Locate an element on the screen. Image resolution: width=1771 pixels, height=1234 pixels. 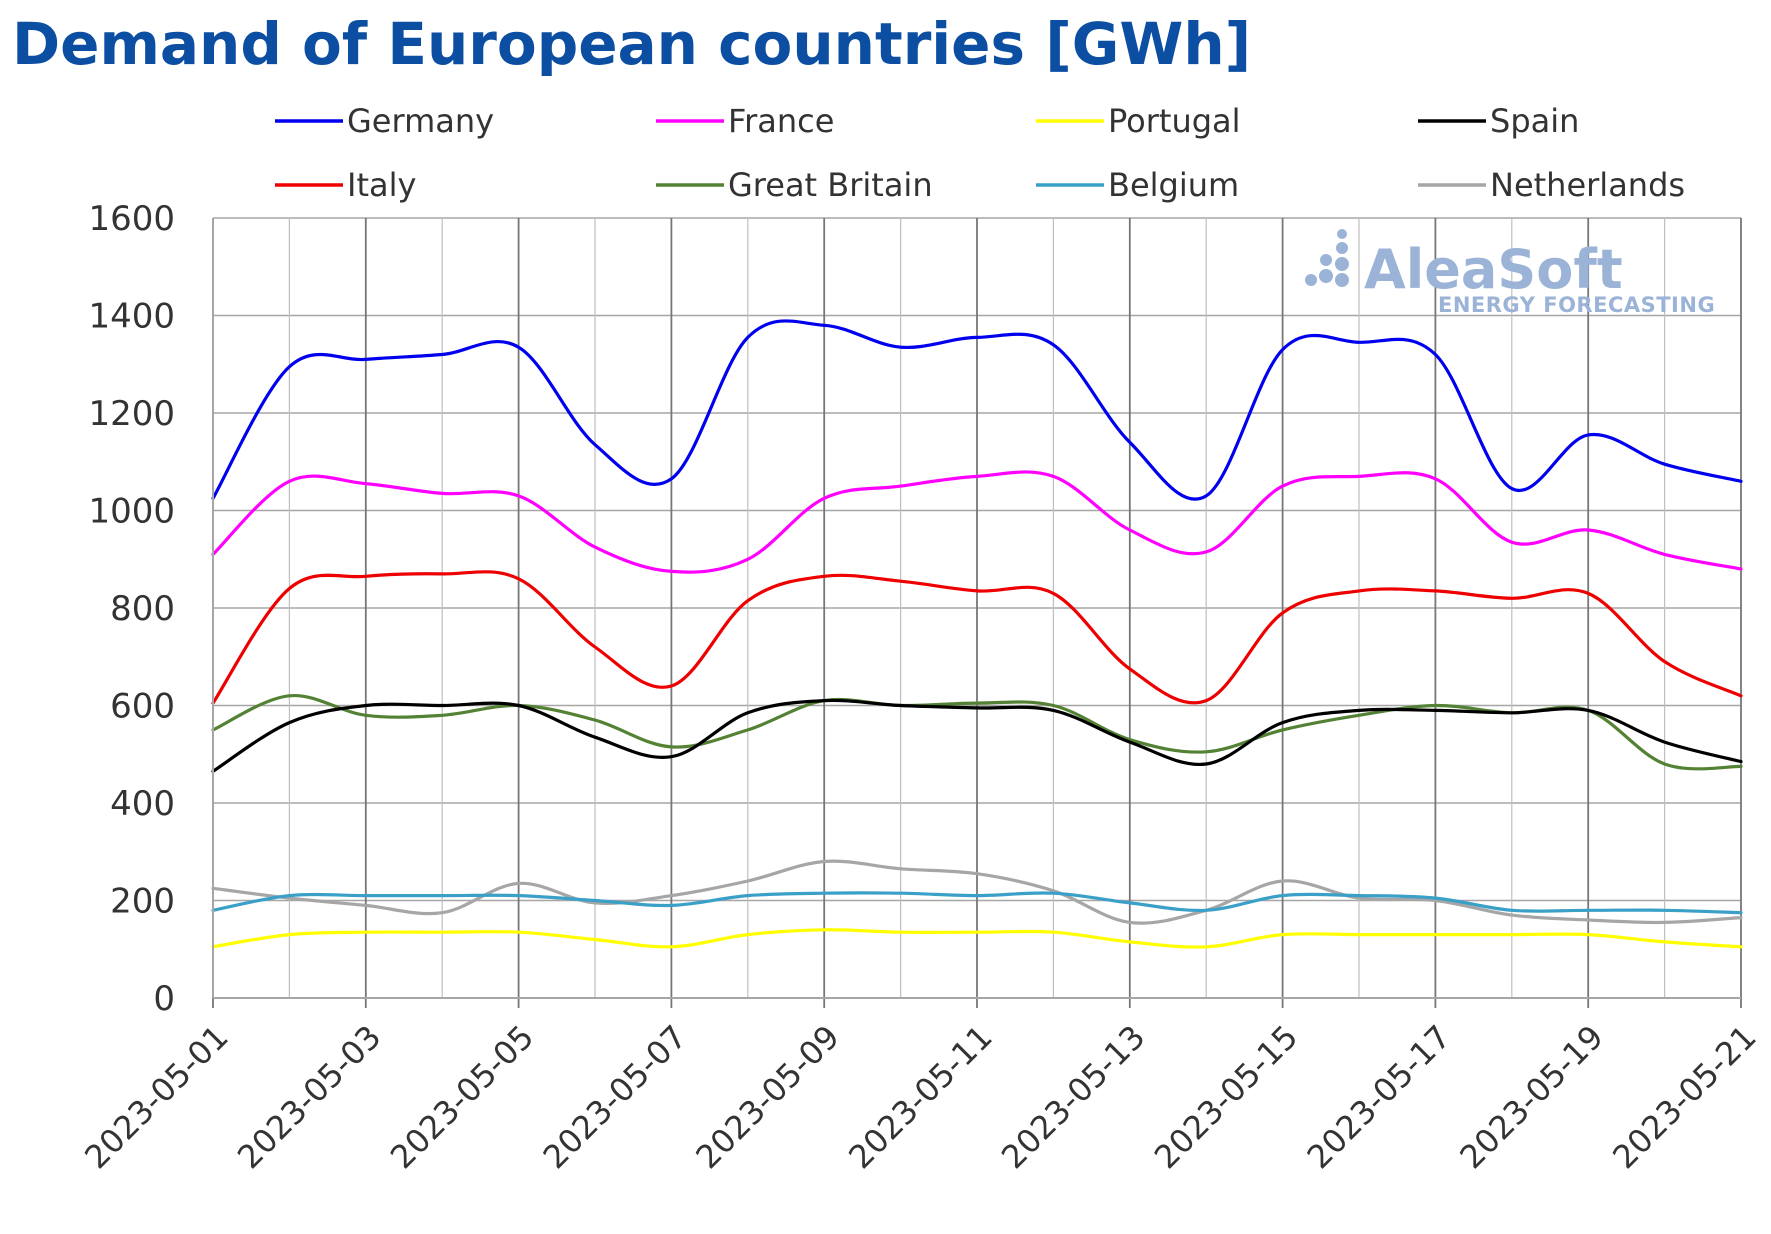
x-tick-label: 2023-05-21 is located at coordinates (1684, 1097).